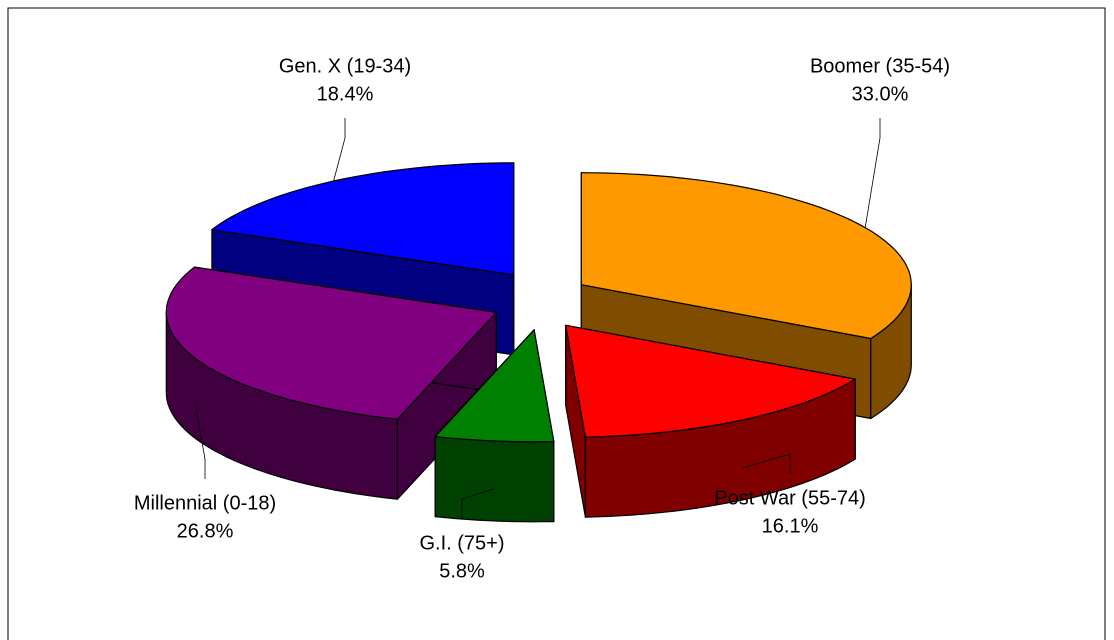  What do you see at coordinates (880, 66) in the screenshot?
I see `slice-label: Boomer (35-54)` at bounding box center [880, 66].